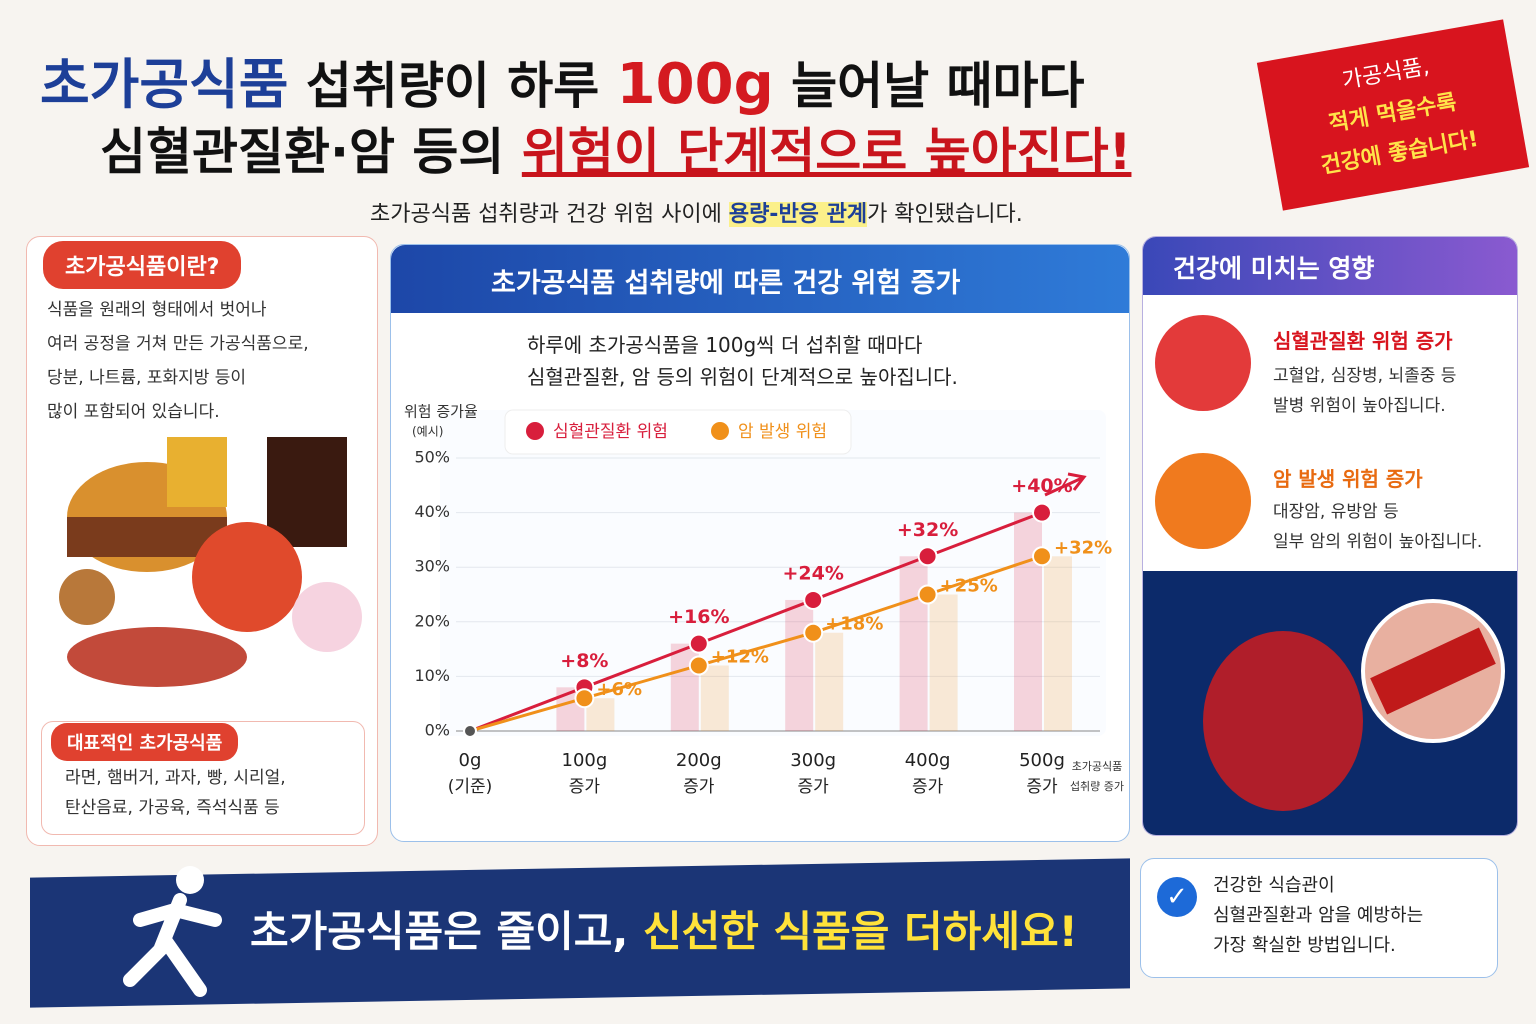 This screenshot has width=1536, height=1024. I want to click on slogan: 초가공식품은 줄이고, 신선한 식품을 더하세요!, so click(664, 928).